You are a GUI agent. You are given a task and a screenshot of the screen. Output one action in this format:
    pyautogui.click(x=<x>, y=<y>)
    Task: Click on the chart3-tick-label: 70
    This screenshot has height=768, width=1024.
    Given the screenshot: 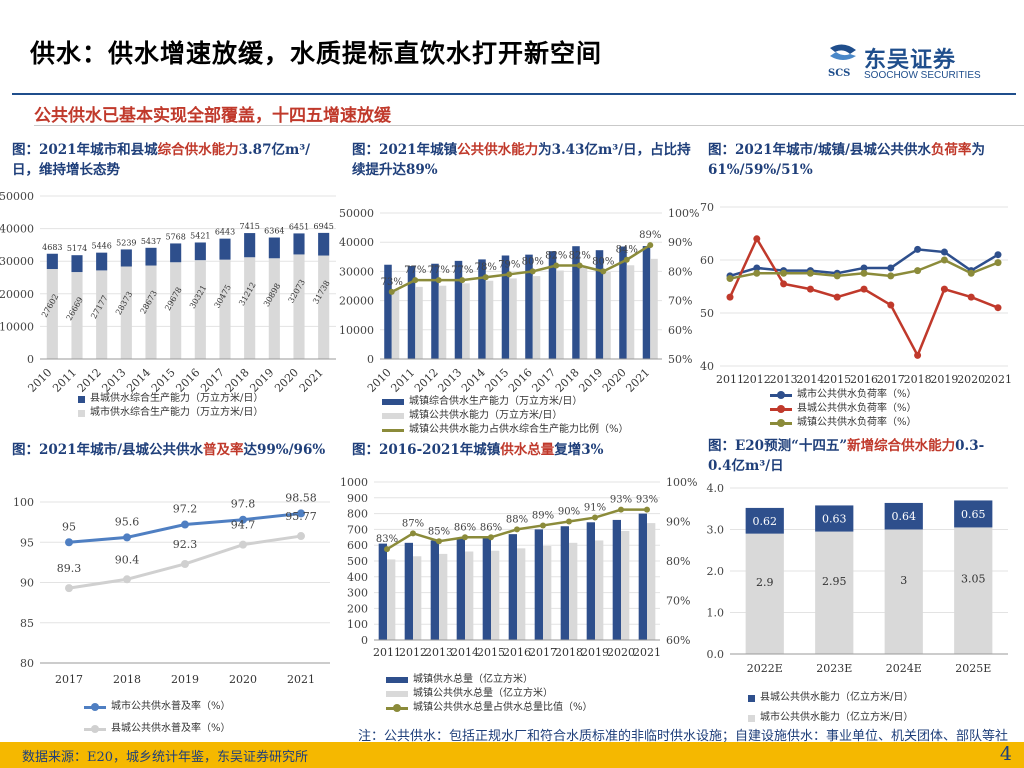 What is the action you would take?
    pyautogui.click(x=707, y=207)
    